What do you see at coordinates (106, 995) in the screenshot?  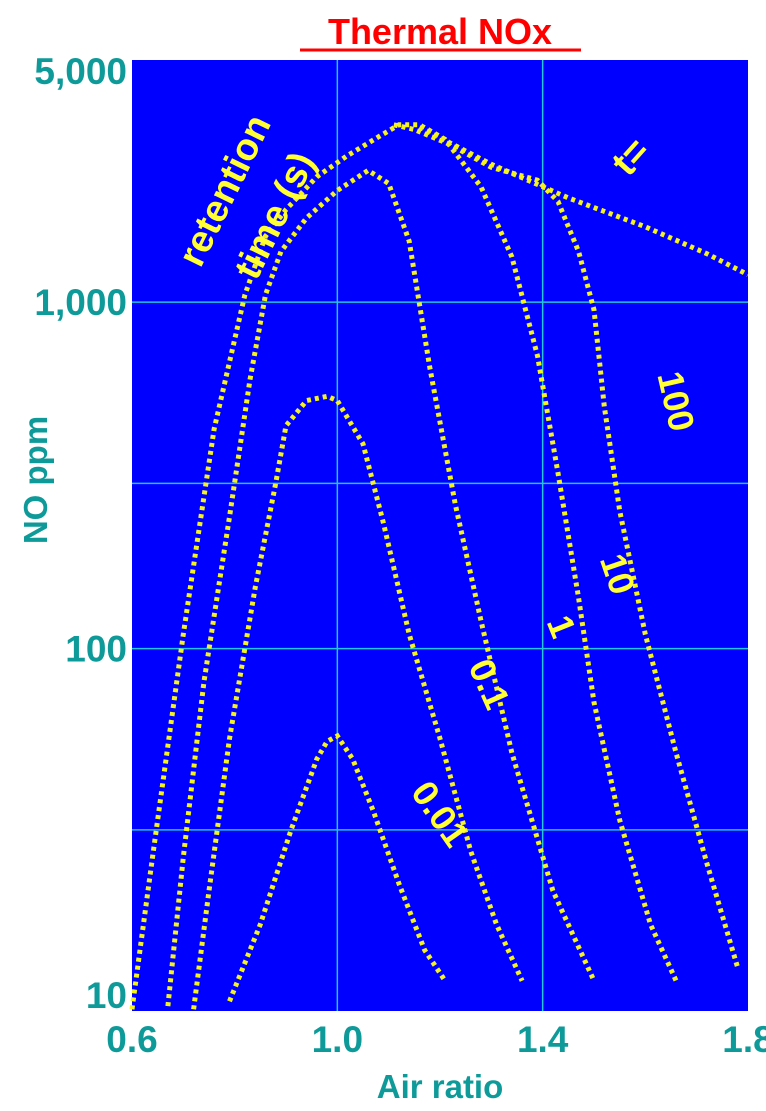 I see `y-tick-label: 10` at bounding box center [106, 995].